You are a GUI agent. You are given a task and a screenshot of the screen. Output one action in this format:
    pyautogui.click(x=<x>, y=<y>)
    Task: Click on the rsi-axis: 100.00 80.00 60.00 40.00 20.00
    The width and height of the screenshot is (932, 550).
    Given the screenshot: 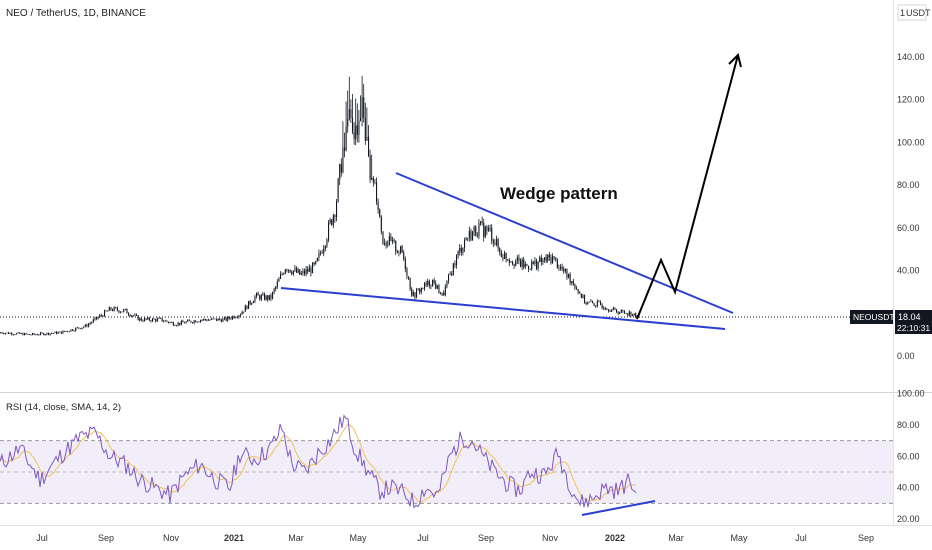 What is the action you would take?
    pyautogui.click(x=911, y=456)
    